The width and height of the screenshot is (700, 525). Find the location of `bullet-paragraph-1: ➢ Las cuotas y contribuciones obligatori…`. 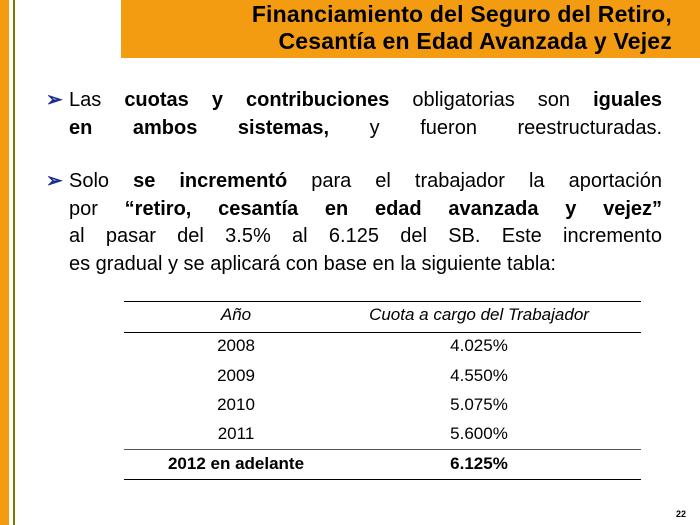

bullet-paragraph-1: ➢ Las cuotas y contribuciones obligatori… is located at coordinates (353, 114).